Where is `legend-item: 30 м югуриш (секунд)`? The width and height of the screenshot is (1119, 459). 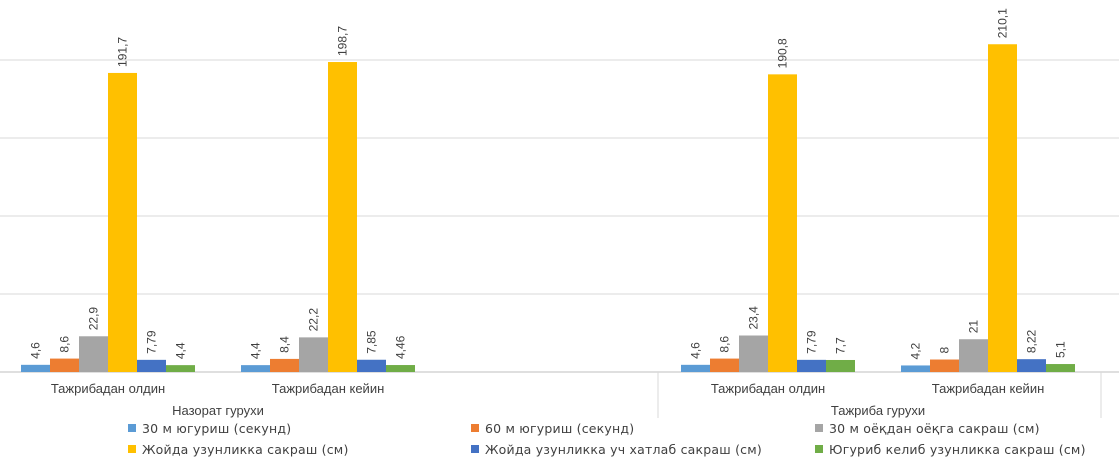 legend-item: 30 м югуриш (секунд) is located at coordinates (209, 428).